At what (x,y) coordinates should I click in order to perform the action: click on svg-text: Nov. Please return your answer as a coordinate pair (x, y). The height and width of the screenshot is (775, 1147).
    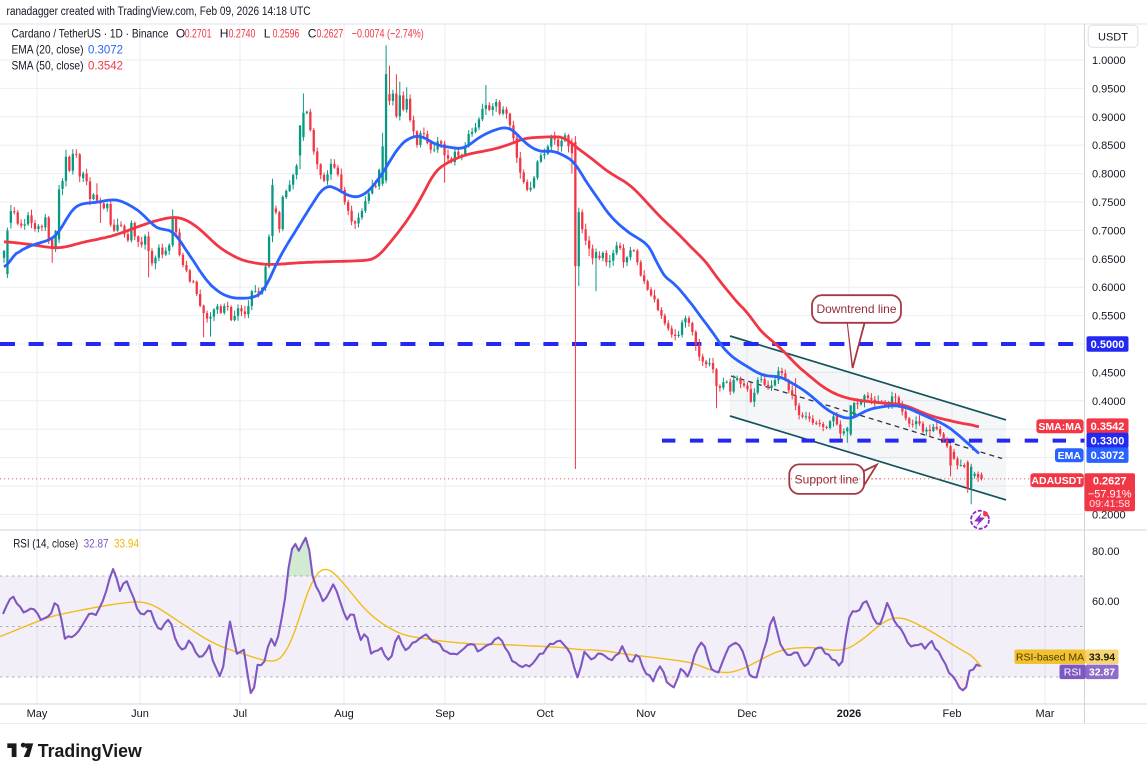
    Looking at the image, I should click on (646, 714).